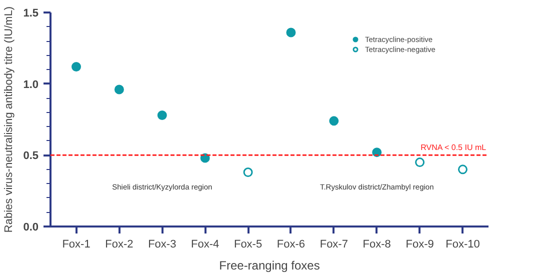  Describe the element at coordinates (376, 244) in the screenshot. I see `x-tick-label: Fox-8` at that location.